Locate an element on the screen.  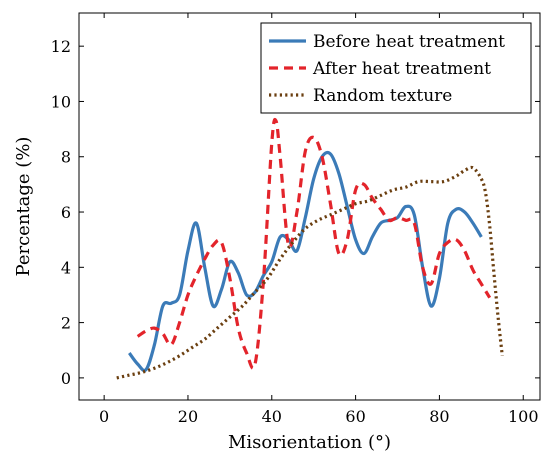
y-tick-label: 6 is located at coordinates (66, 212).